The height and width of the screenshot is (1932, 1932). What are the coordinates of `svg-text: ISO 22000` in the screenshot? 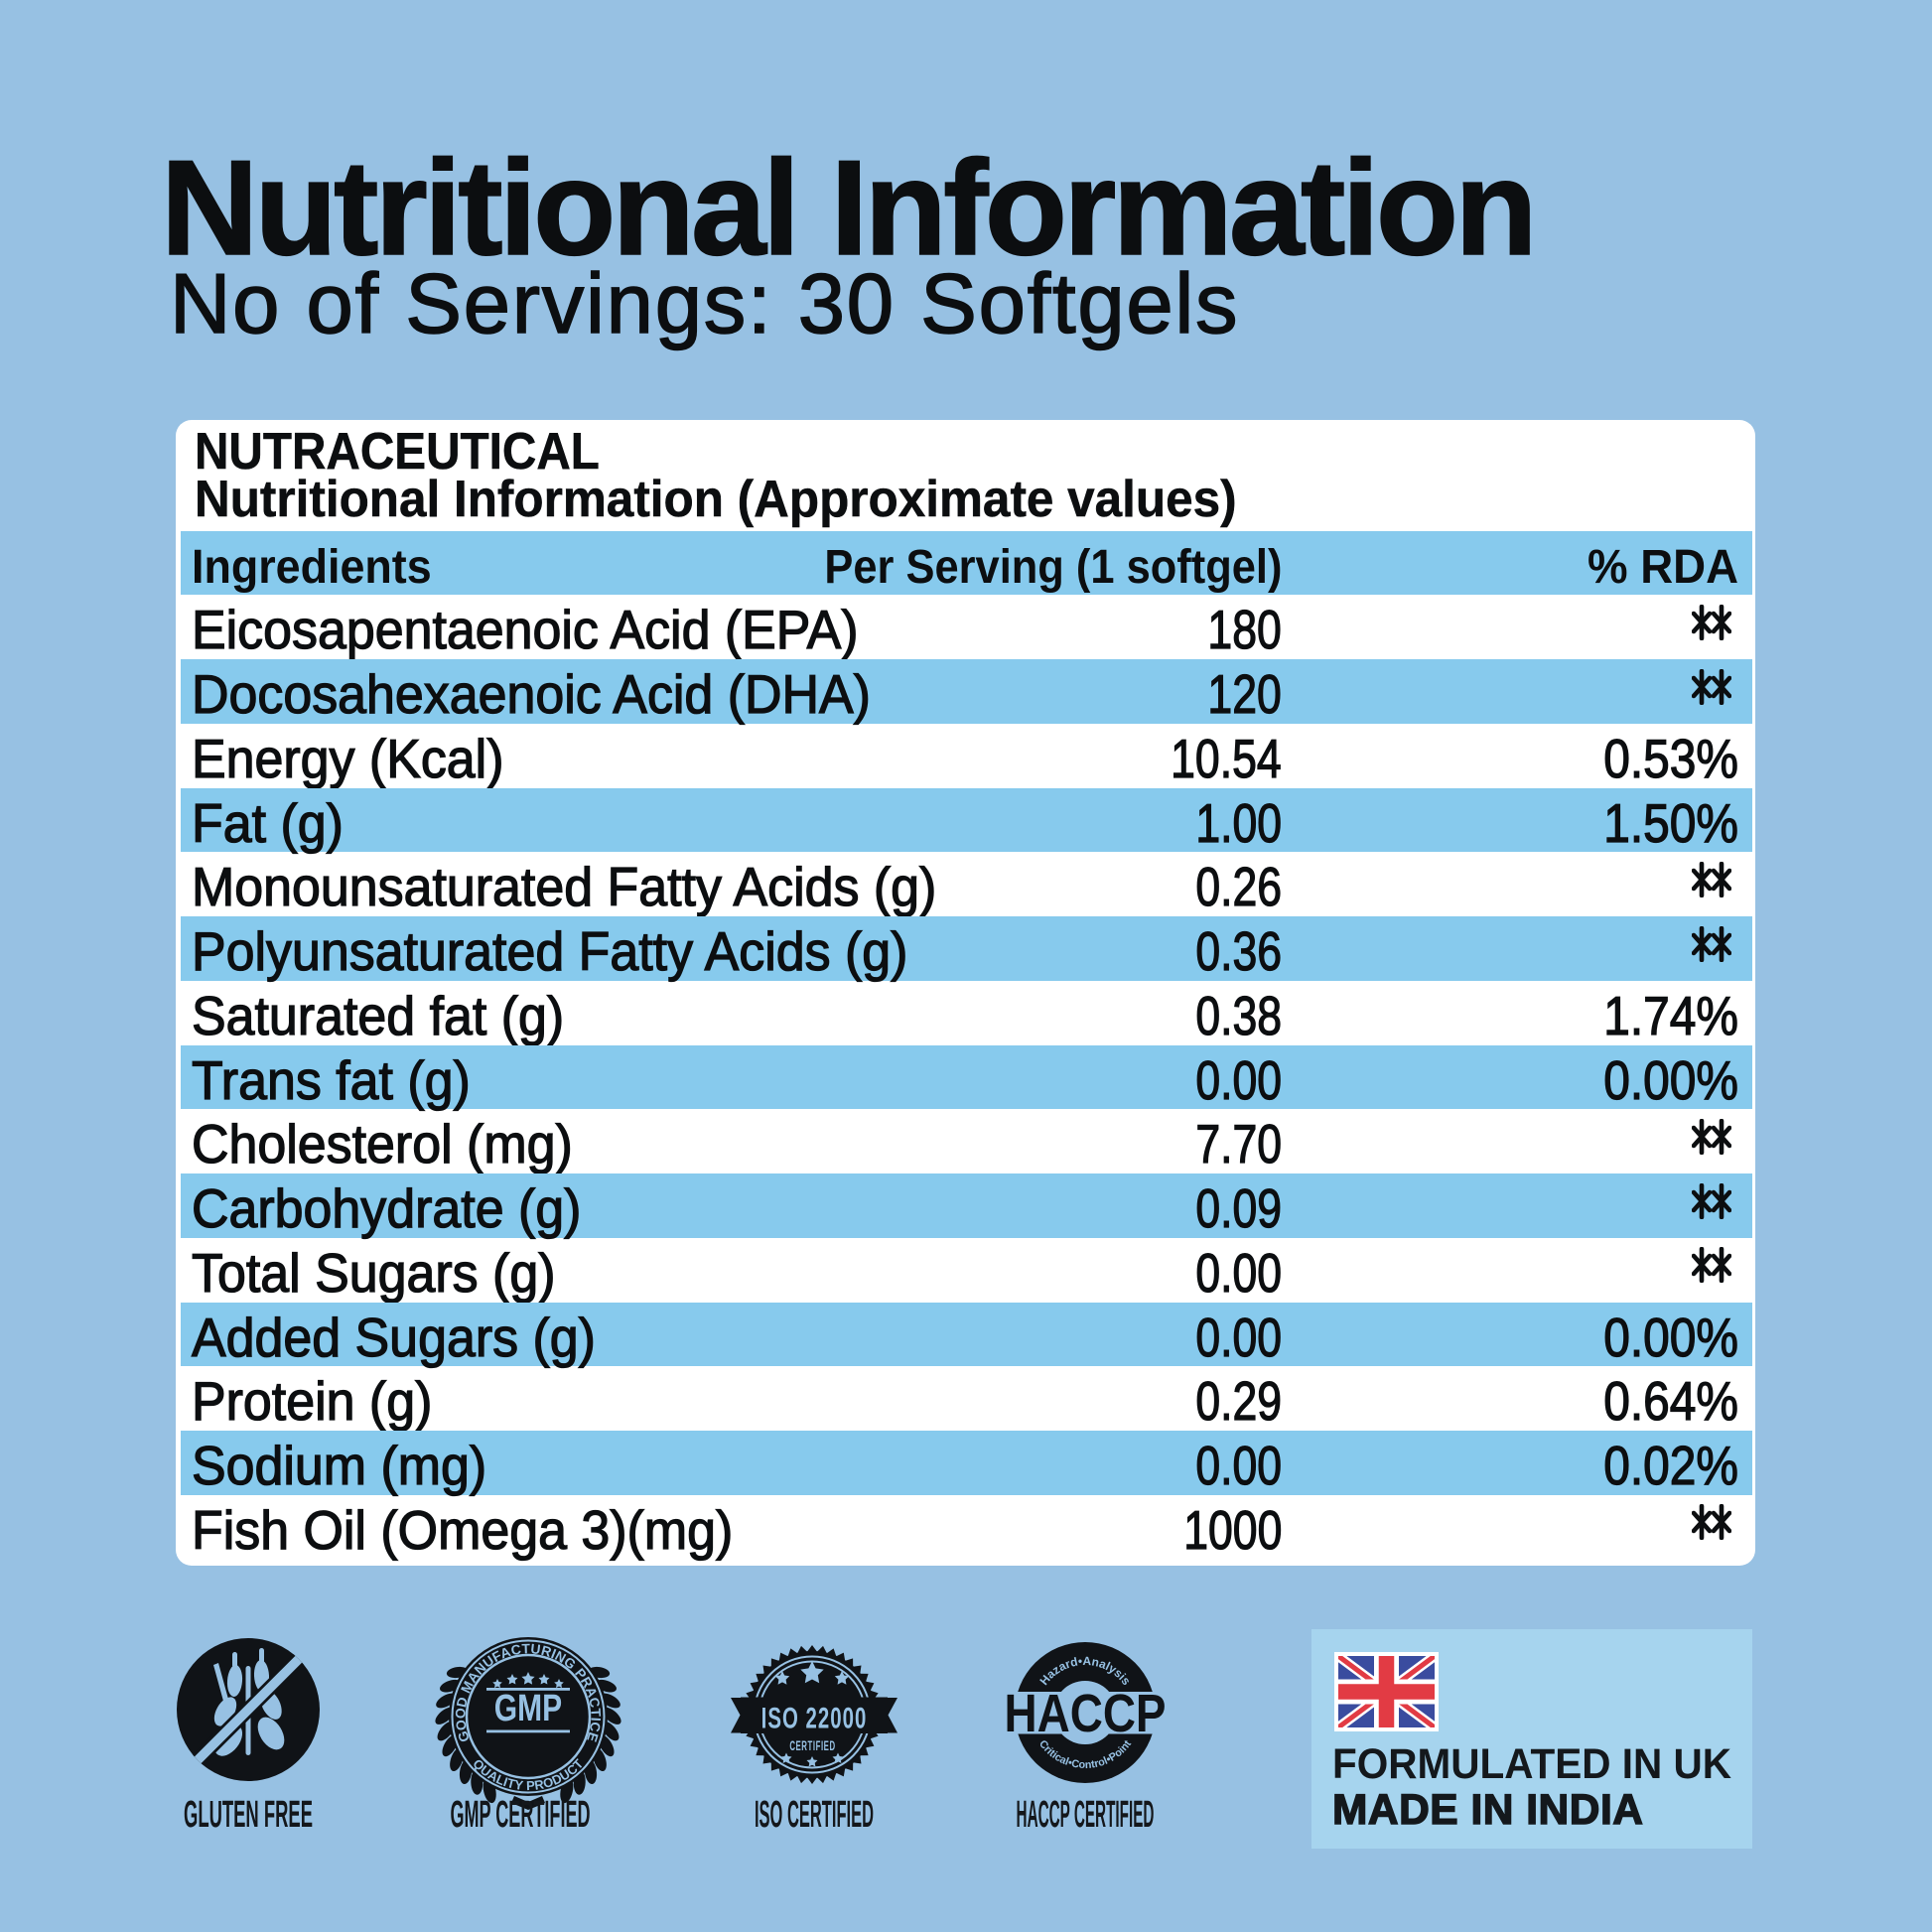 It's located at (814, 1719).